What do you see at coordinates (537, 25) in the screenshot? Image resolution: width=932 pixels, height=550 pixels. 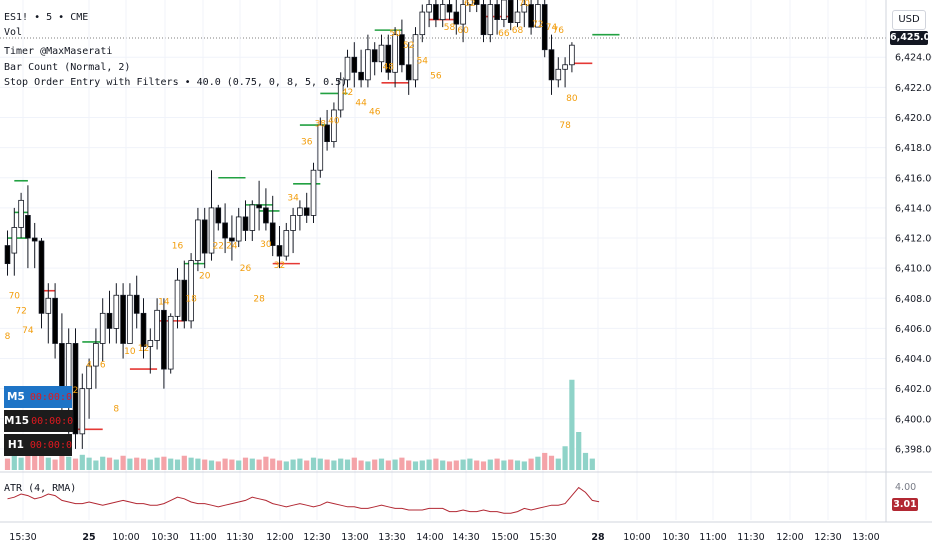 I see `bar-count-label: 72` at bounding box center [537, 25].